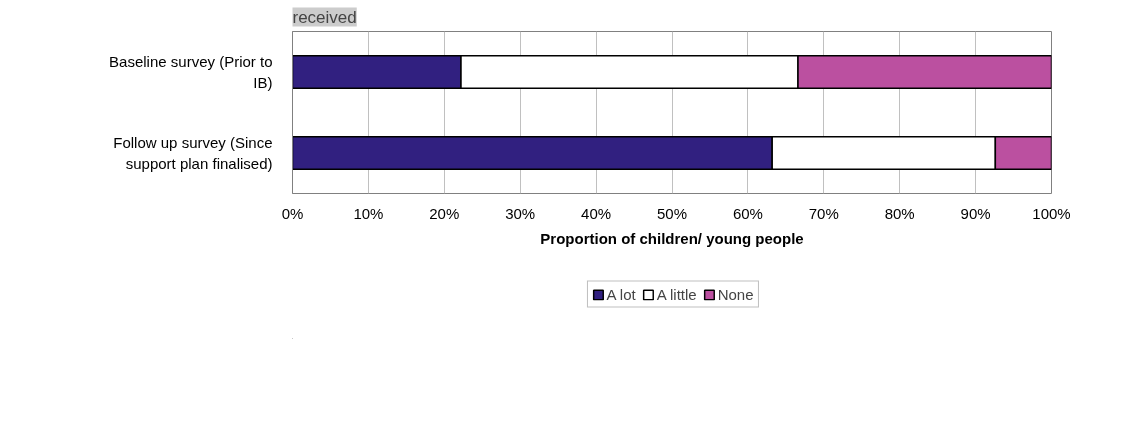 The width and height of the screenshot is (1138, 428). What do you see at coordinates (193, 153) in the screenshot?
I see `y-tick-label: Follow up survey (Since support plan finalised)` at bounding box center [193, 153].